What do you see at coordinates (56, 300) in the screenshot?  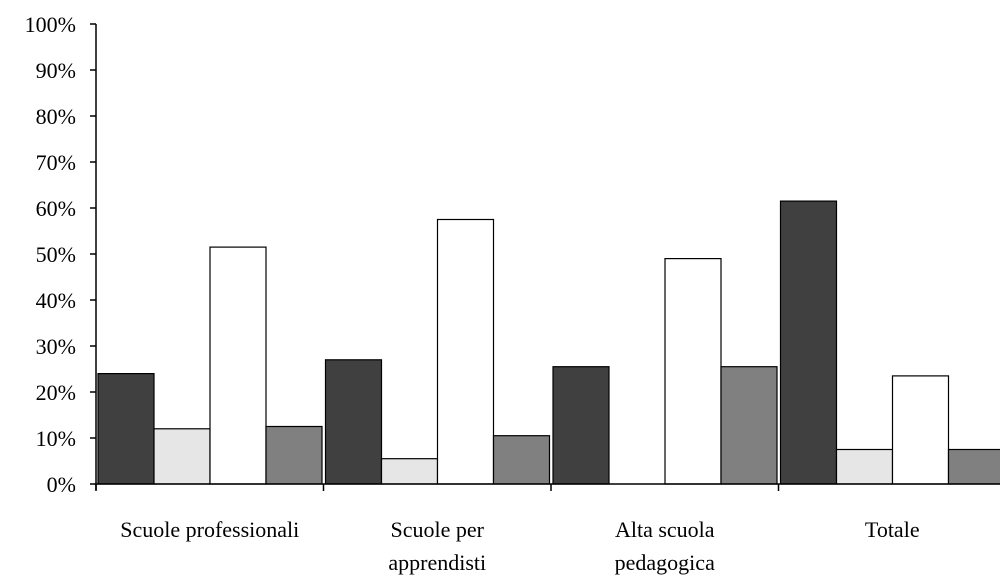 I see `y-tick-label: 40%` at bounding box center [56, 300].